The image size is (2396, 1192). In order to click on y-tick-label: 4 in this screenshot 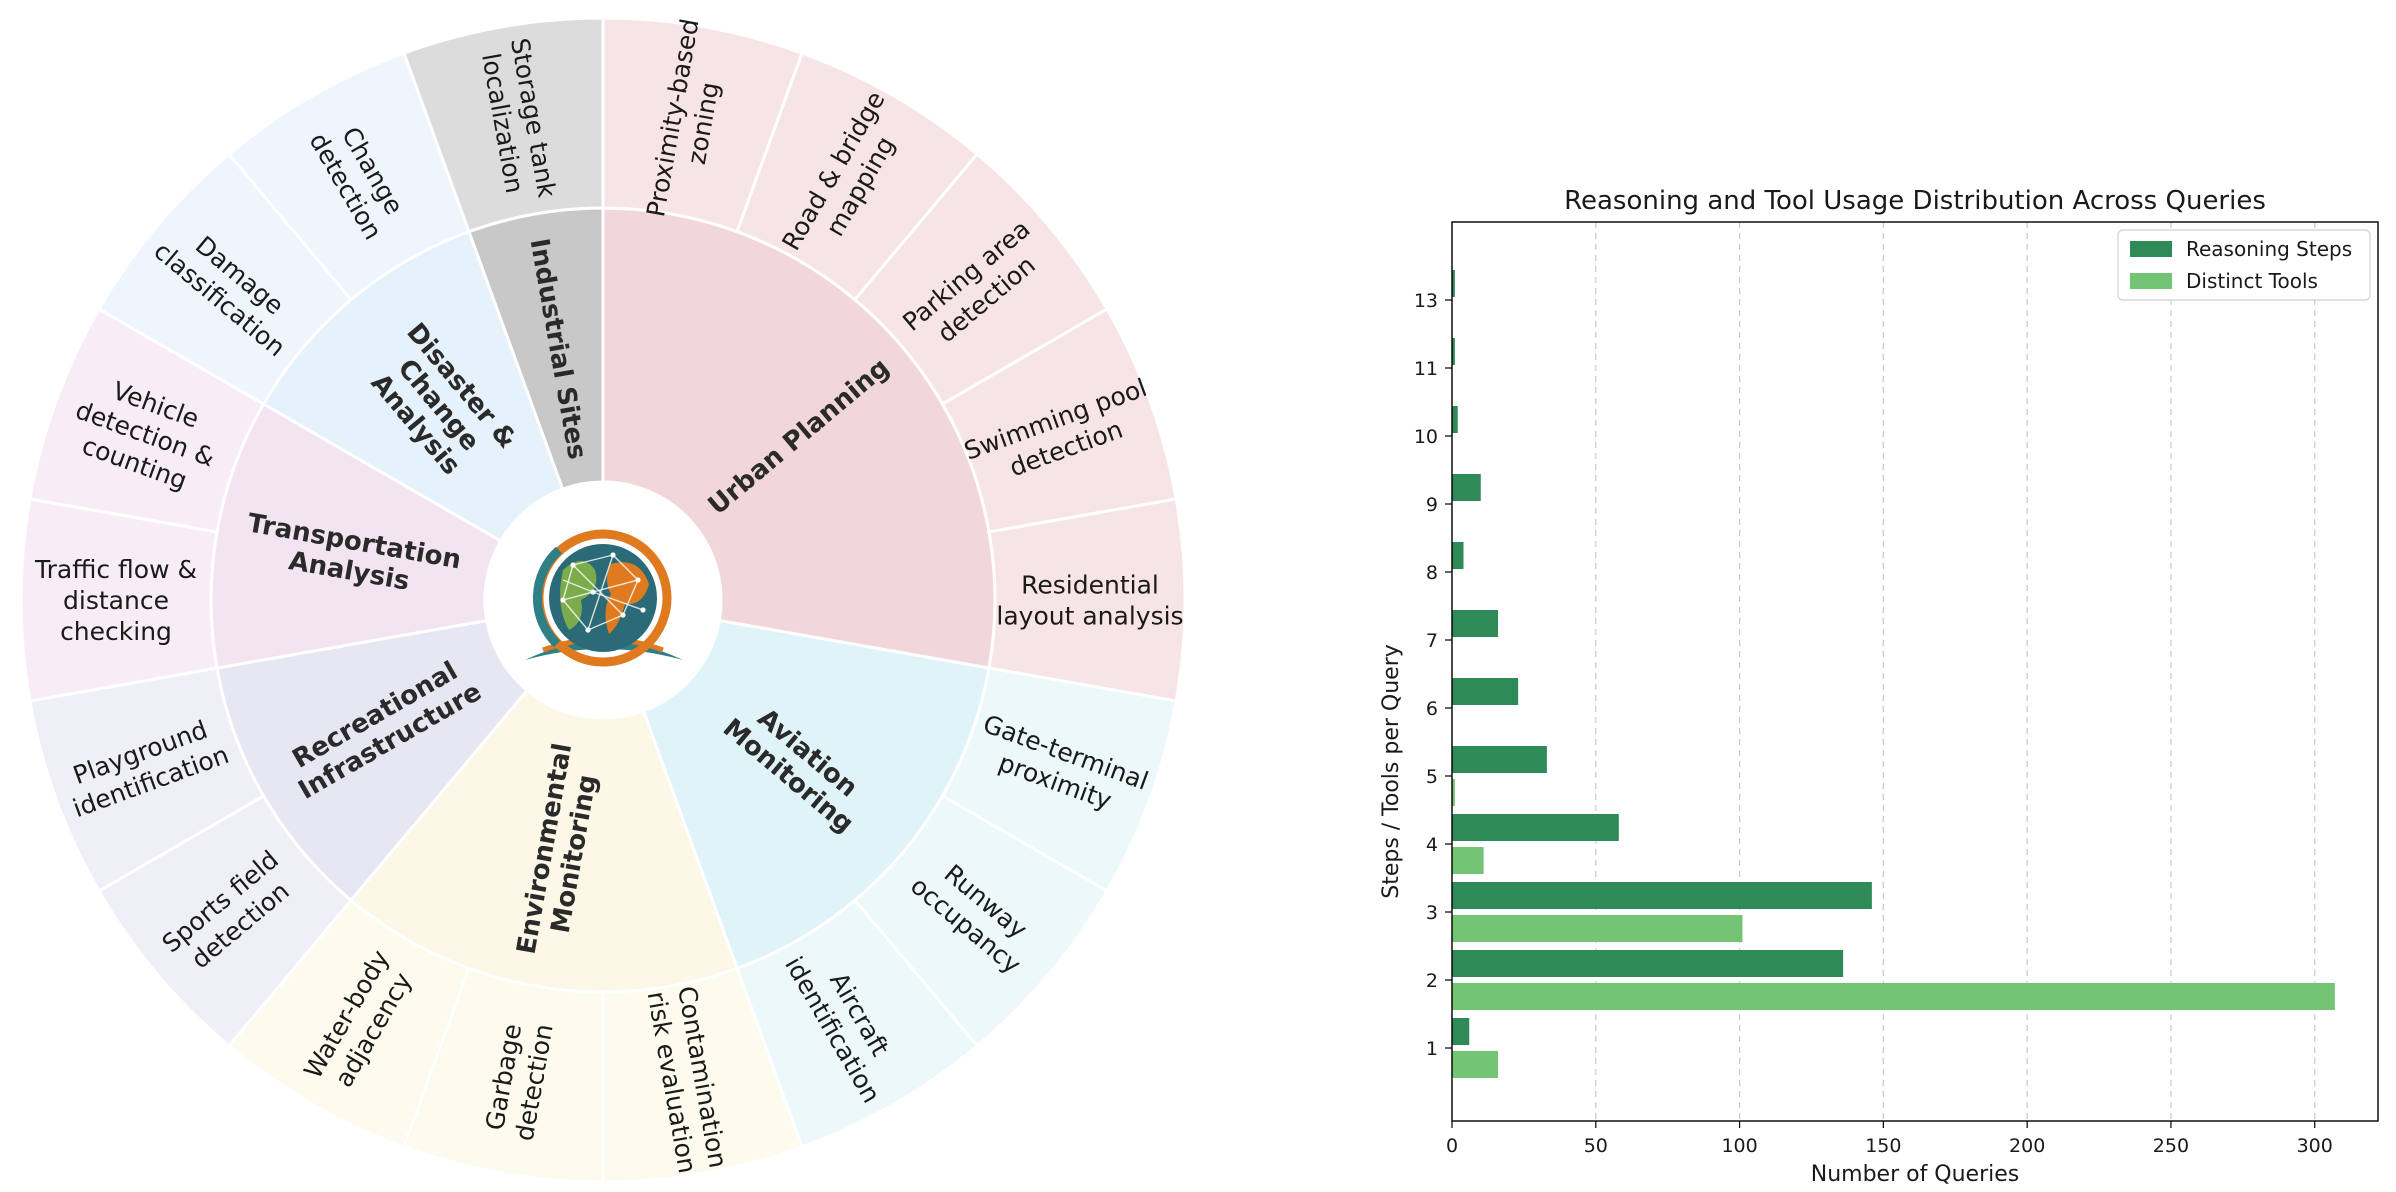, I will do `click(1432, 845)`.